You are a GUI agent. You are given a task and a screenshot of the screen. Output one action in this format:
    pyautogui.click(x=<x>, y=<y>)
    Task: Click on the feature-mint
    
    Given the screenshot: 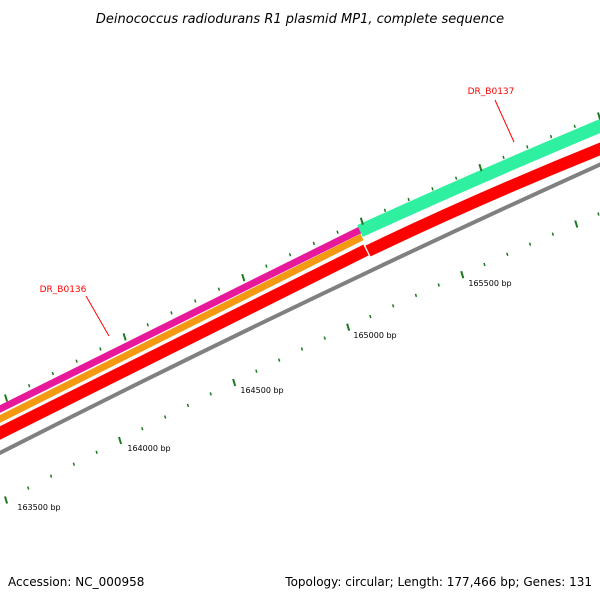 What is the action you would take?
    pyautogui.click(x=478, y=178)
    